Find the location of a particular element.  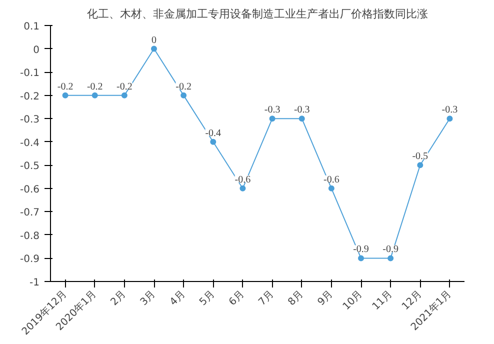

x-tick-label: 8月 is located at coordinates (296, 298).